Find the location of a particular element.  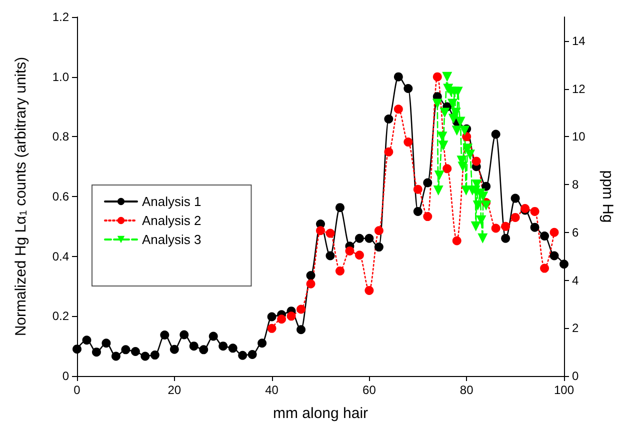

y2-tick-label: 10 is located at coordinates (579, 137).